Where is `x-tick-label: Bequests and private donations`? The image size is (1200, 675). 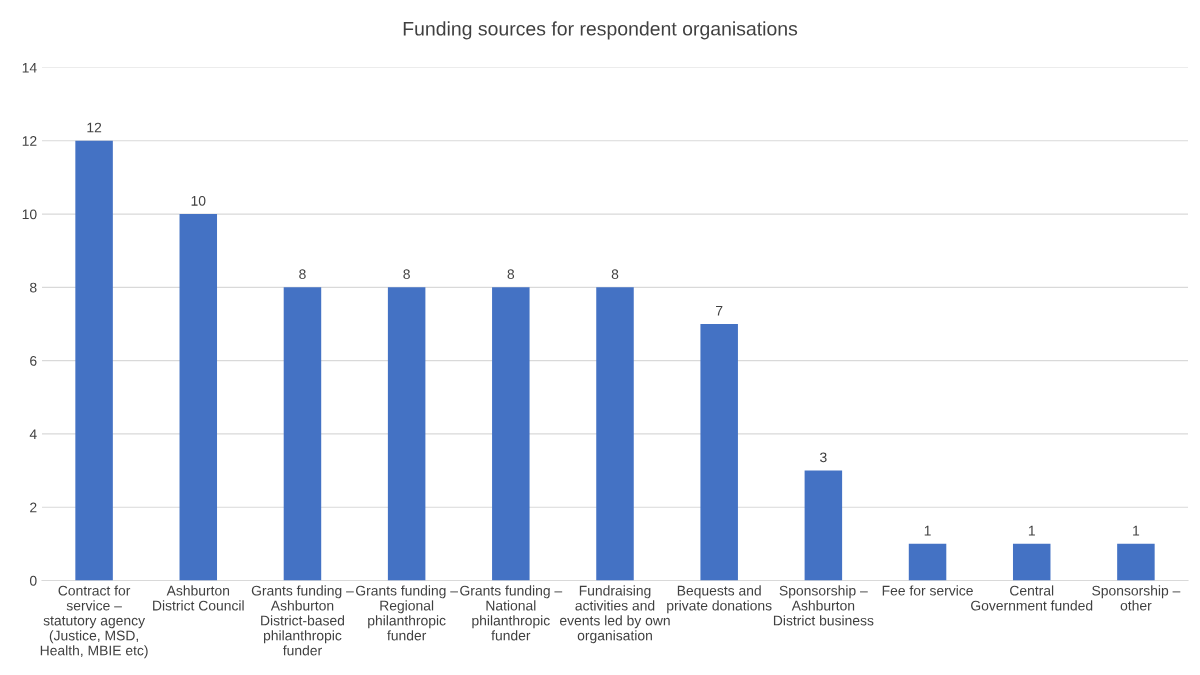
x-tick-label: Bequests and private donations is located at coordinates (719, 599).